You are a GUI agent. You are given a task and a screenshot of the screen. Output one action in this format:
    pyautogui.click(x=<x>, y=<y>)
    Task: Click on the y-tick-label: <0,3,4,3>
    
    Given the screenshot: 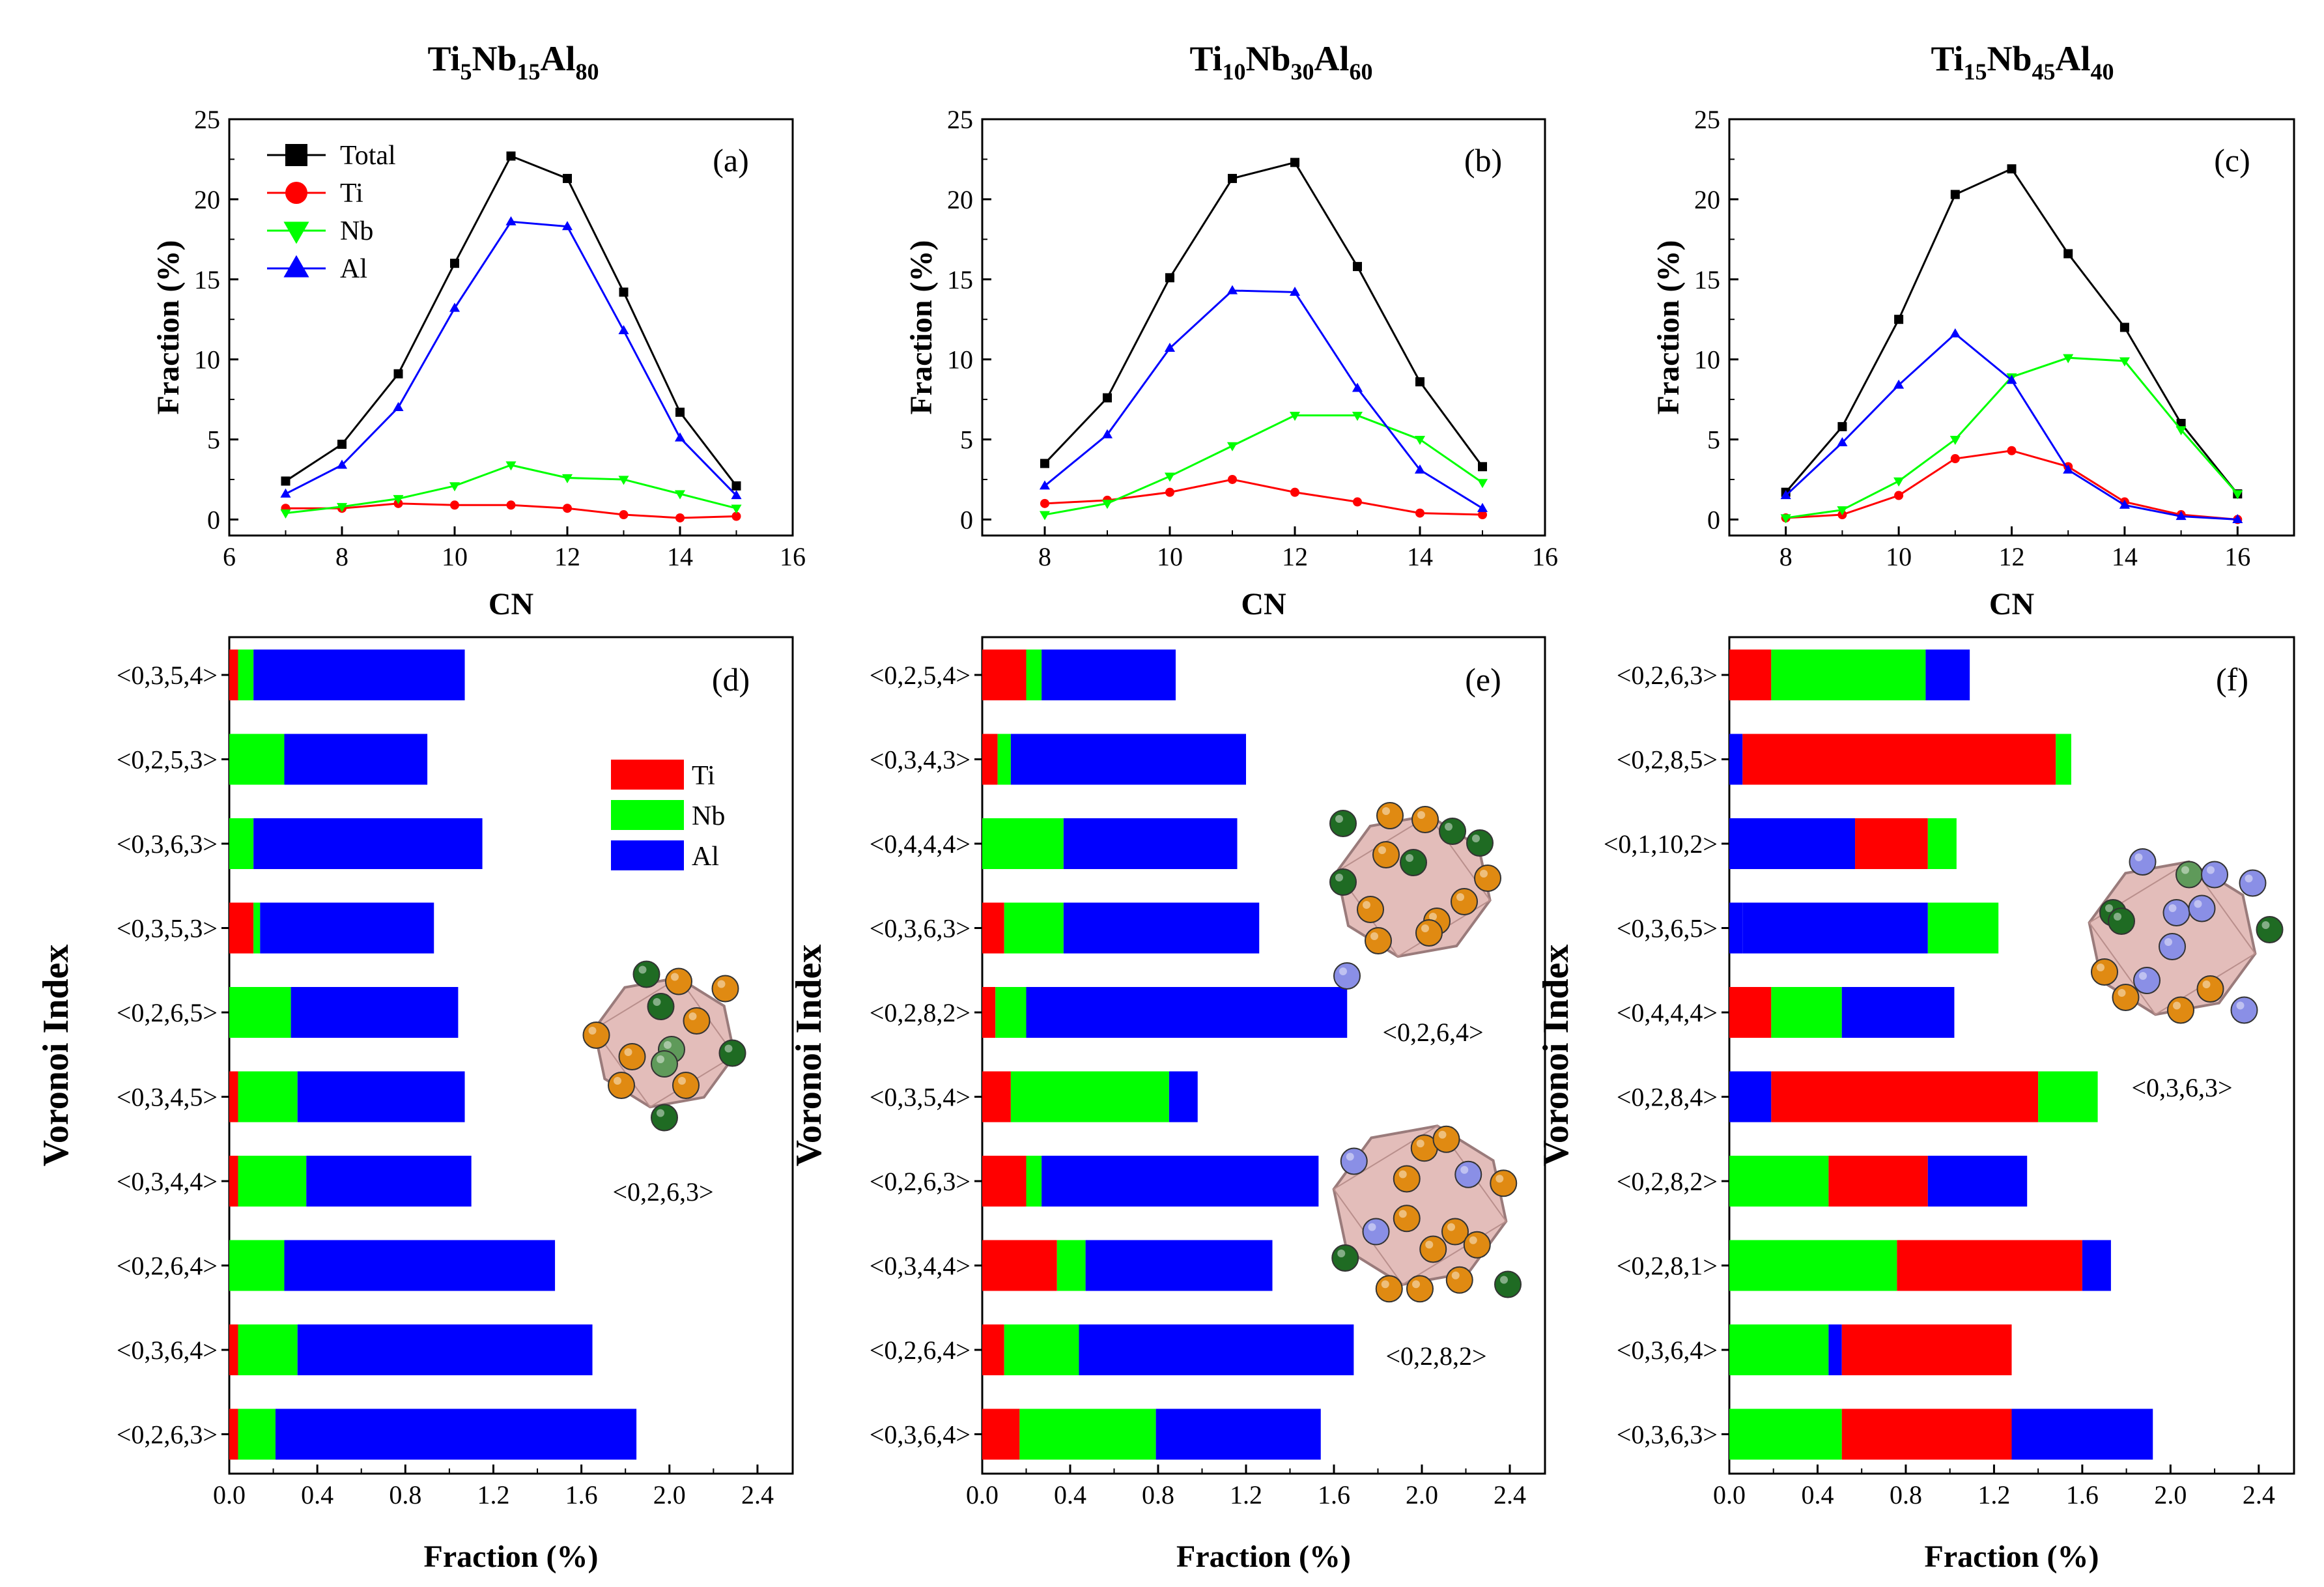 What is the action you would take?
    pyautogui.click(x=920, y=760)
    